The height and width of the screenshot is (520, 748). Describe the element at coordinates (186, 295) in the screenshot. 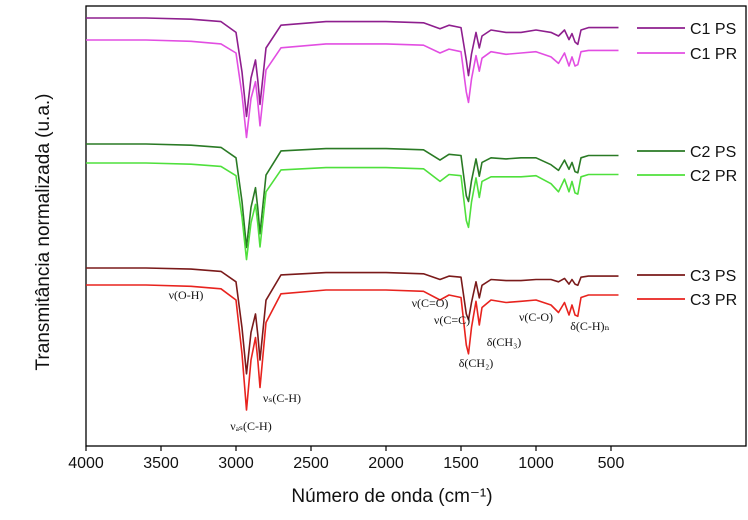

I see `annotation-label: ν(O-H)` at that location.